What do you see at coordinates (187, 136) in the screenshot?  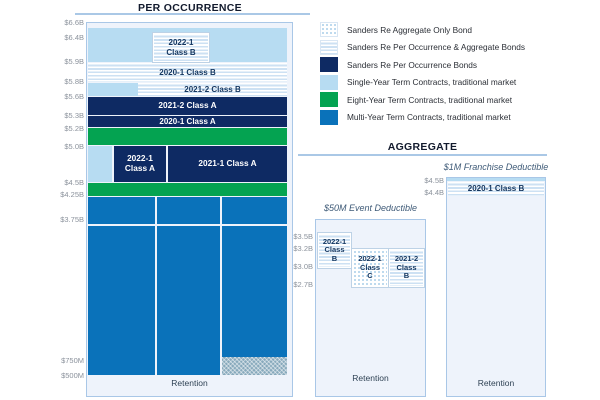 I see `band-eight-year-upper` at bounding box center [187, 136].